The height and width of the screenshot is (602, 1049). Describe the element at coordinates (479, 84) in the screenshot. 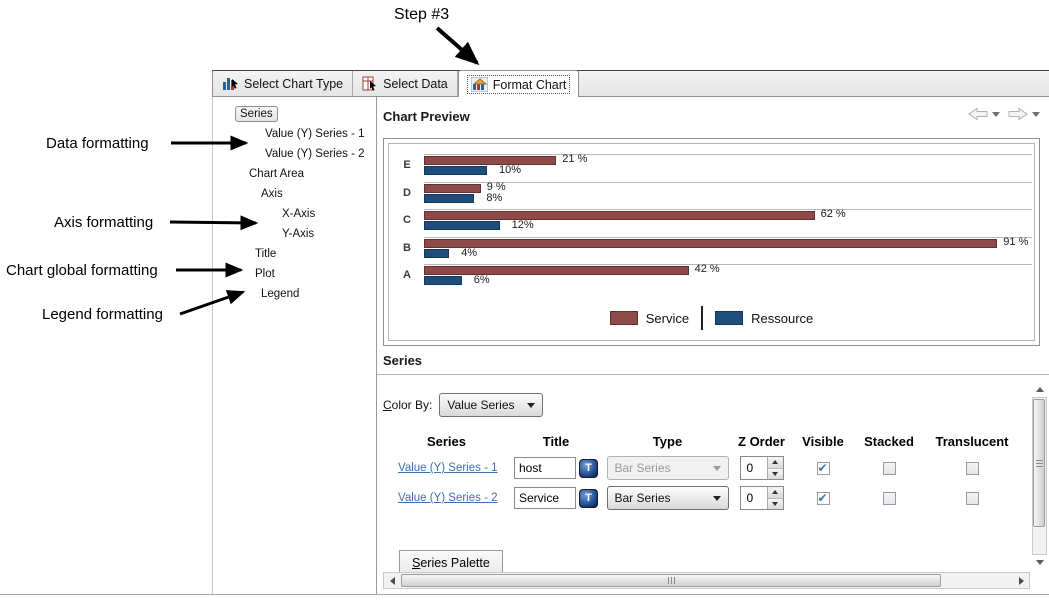

I see `format-chart-icon` at that location.